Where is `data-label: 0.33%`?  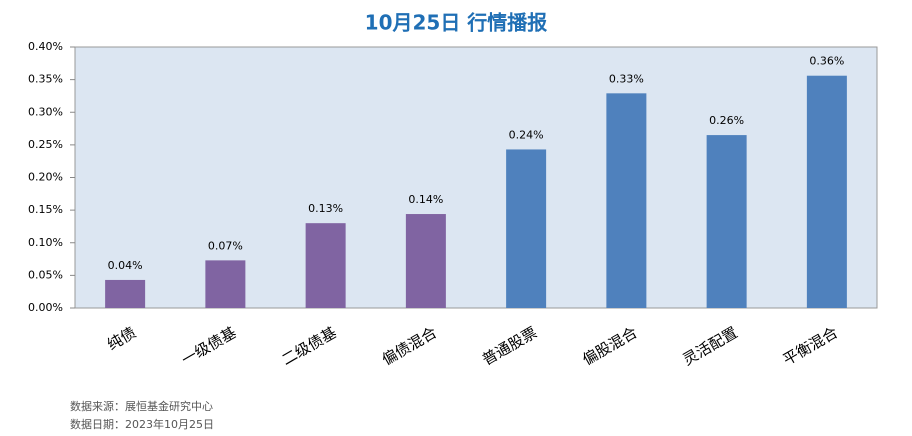
data-label: 0.33% is located at coordinates (626, 78).